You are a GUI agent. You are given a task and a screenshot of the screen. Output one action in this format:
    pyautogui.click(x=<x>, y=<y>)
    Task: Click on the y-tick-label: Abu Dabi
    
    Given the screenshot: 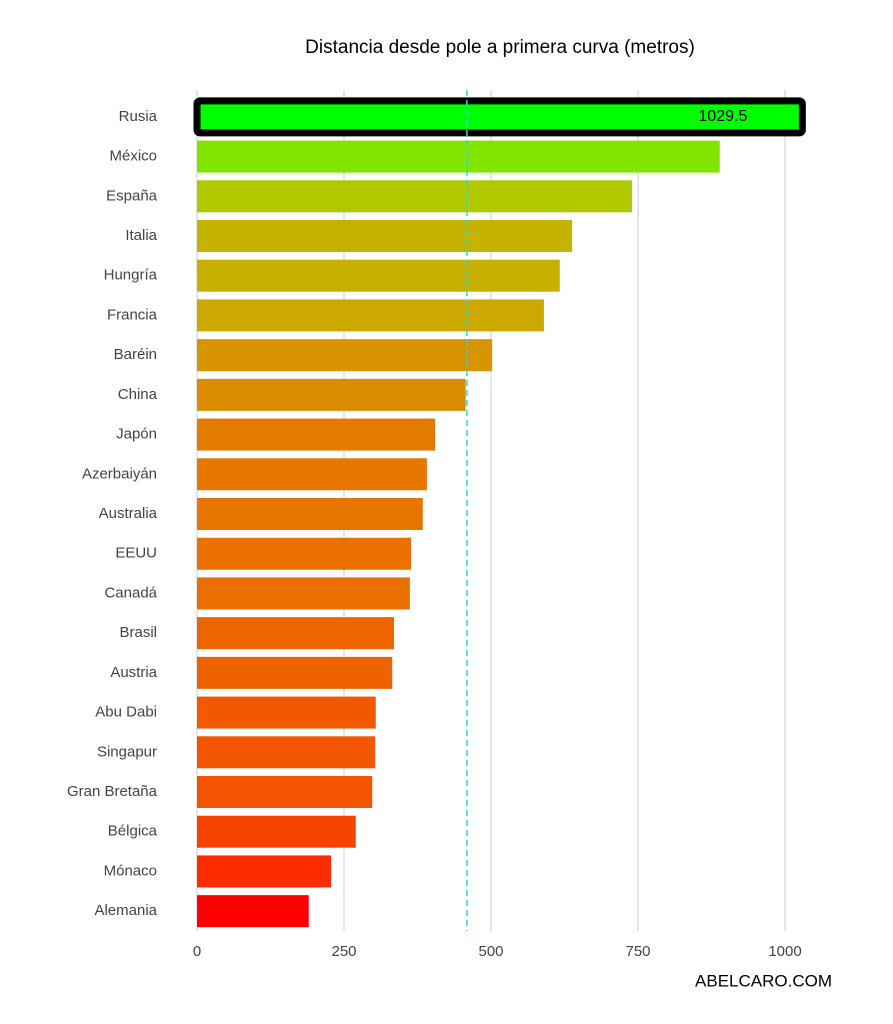 What is the action you would take?
    pyautogui.click(x=126, y=712)
    